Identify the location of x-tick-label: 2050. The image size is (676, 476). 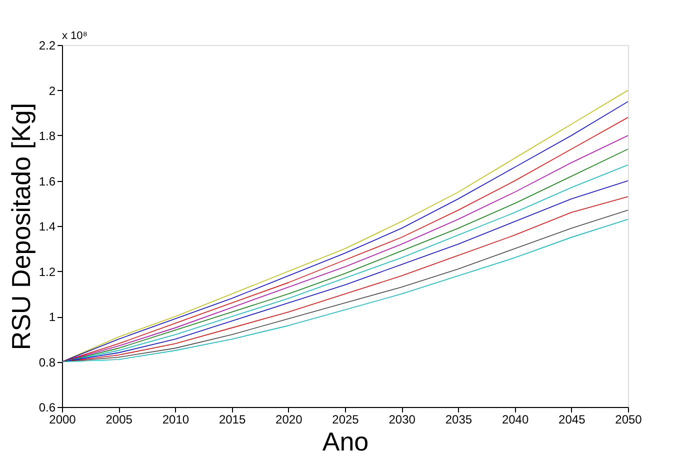
(628, 419).